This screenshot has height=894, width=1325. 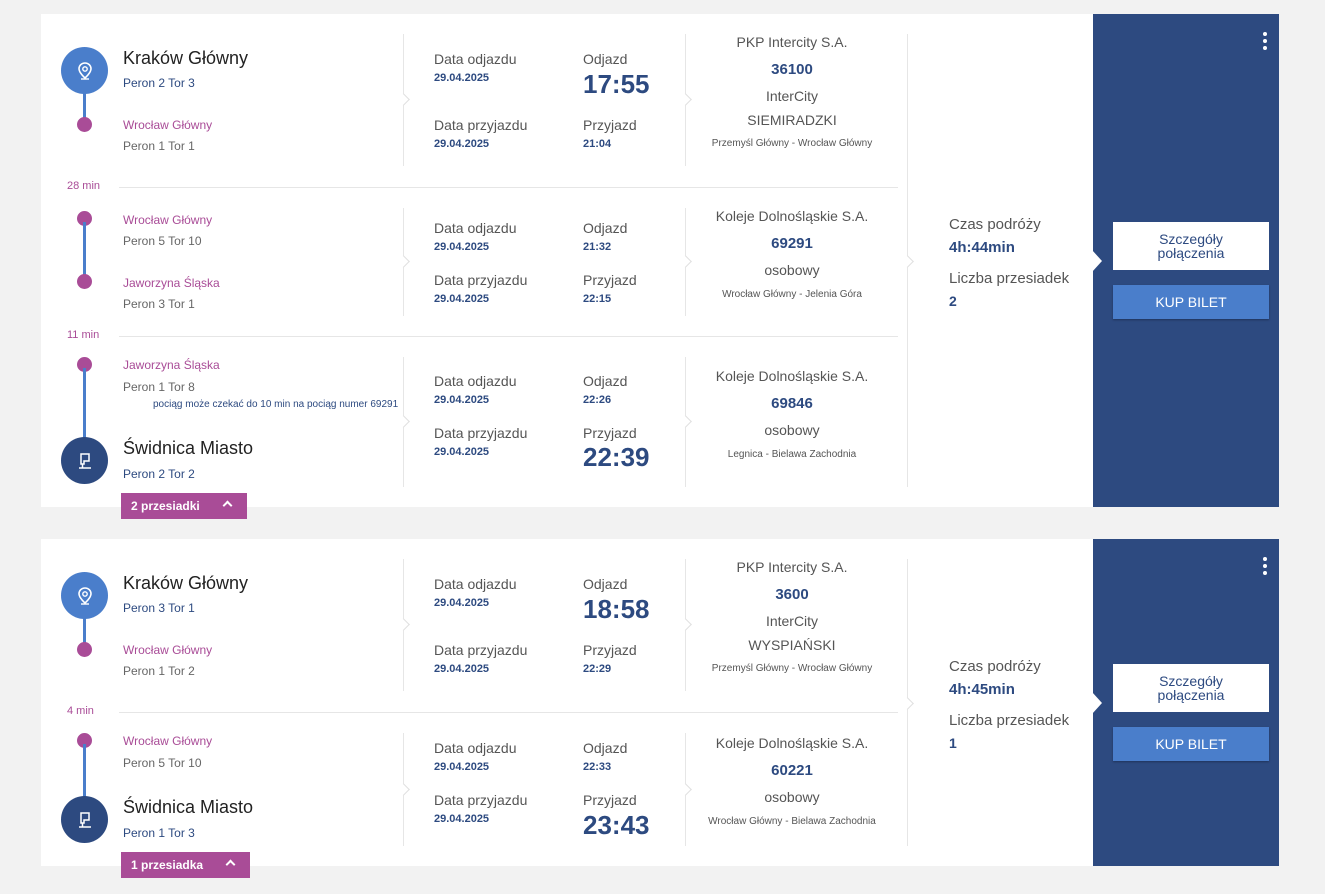 I want to click on departure-time: 18:58, so click(x=616, y=609).